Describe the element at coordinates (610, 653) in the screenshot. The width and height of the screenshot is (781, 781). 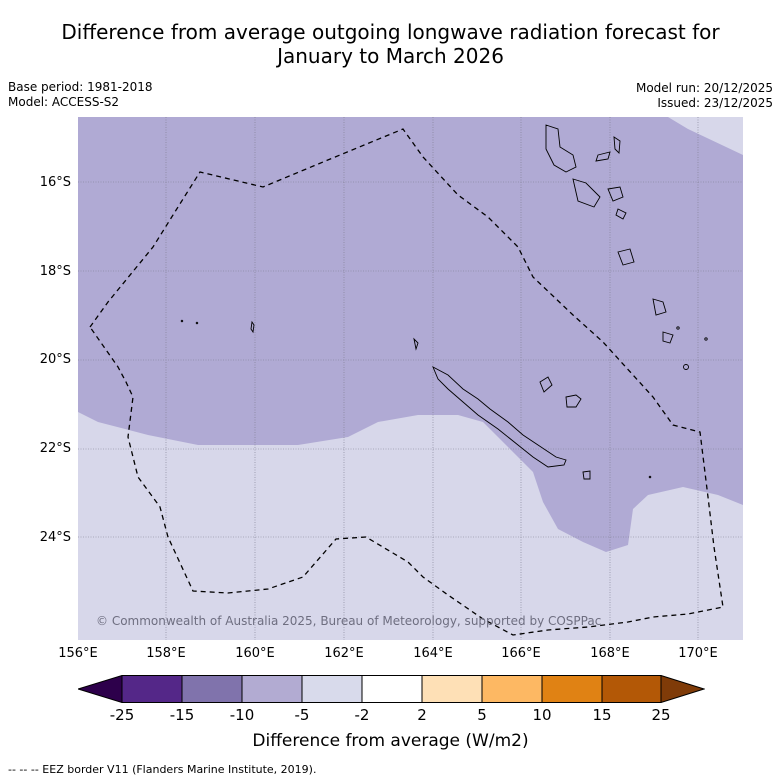
I see `lon-label: 168°E` at that location.